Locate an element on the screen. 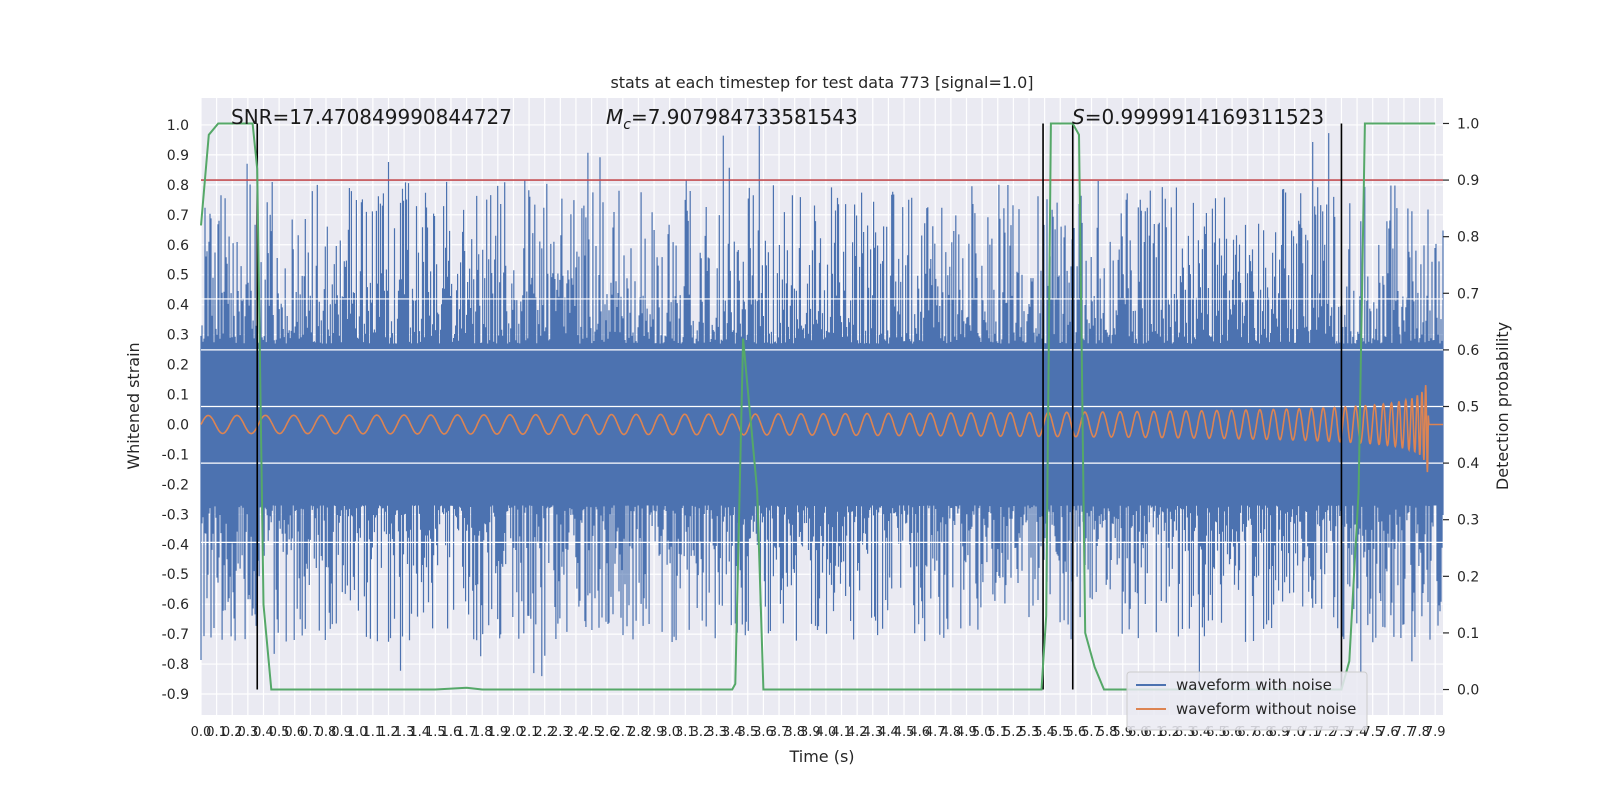 This screenshot has height=800, width=1600. x-tick-label: 7.8 is located at coordinates (1419, 732).